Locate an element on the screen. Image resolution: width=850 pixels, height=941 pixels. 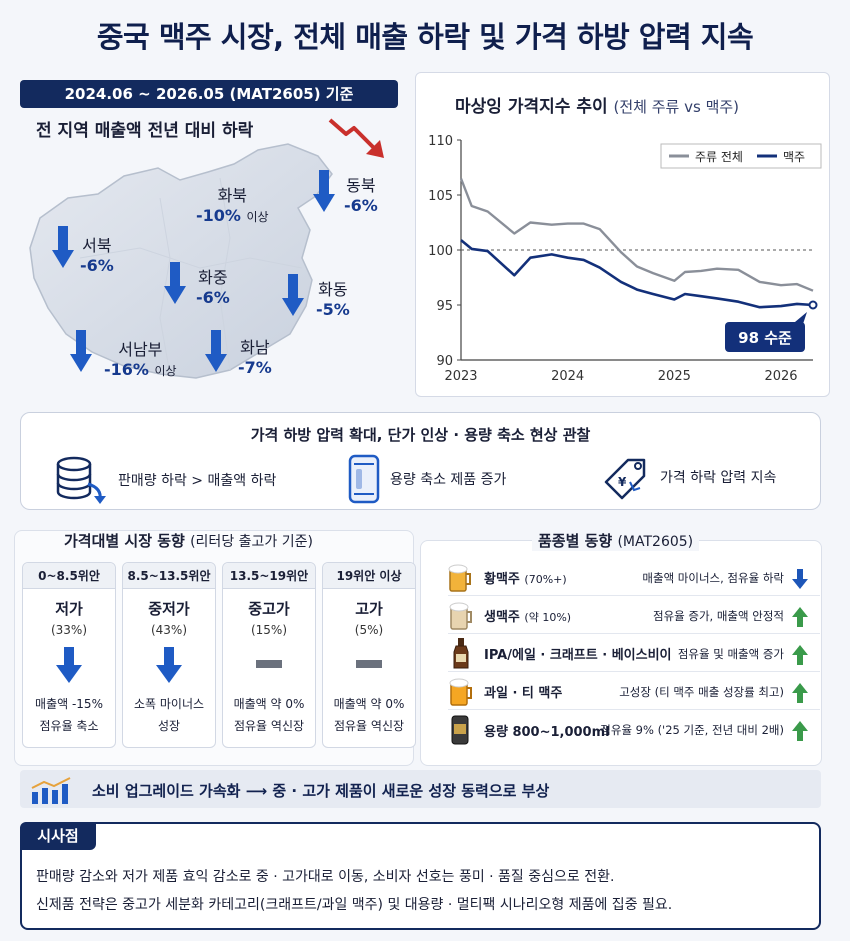
product-name: 생맥주 (약 10%) is located at coordinates (527, 615).